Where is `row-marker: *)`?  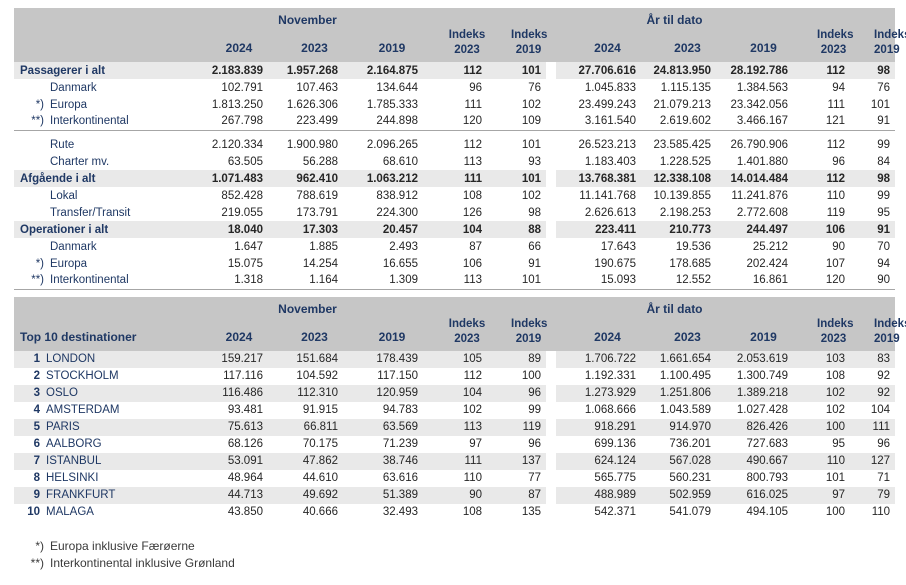 row-marker: *) is located at coordinates (39, 263).